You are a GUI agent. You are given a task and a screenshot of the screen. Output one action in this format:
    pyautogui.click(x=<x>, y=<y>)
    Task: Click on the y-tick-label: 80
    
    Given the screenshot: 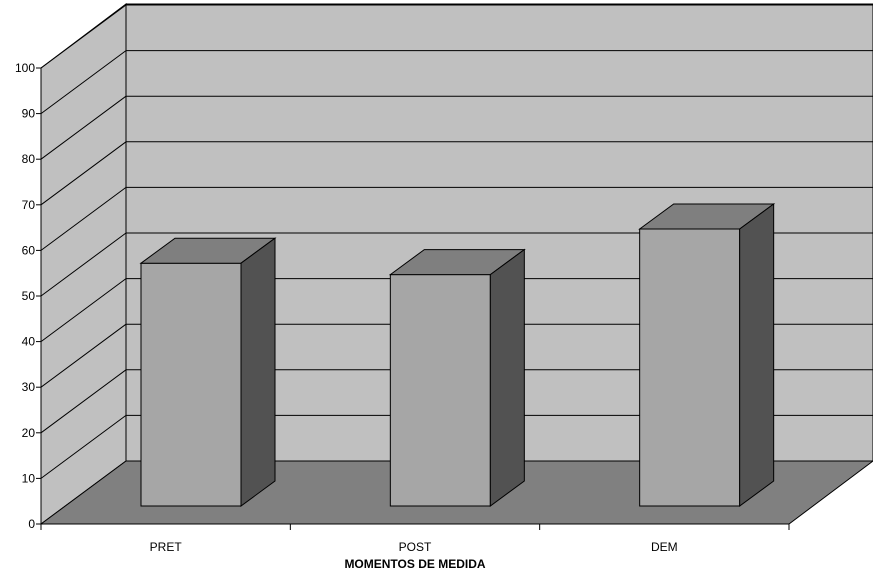 What is the action you would take?
    pyautogui.click(x=29, y=159)
    